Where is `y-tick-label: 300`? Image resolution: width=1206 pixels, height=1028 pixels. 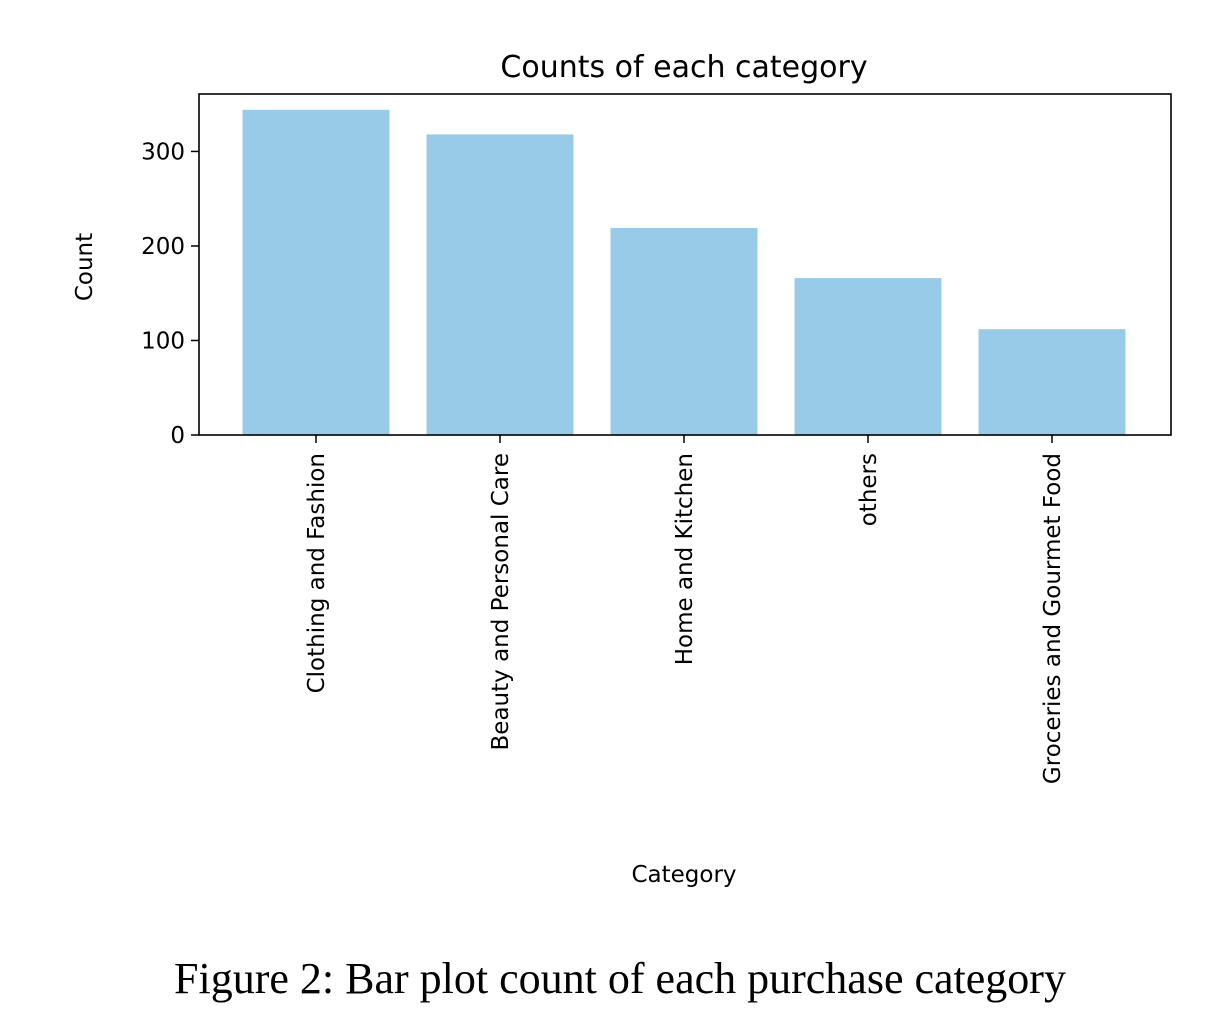 y-tick-label: 300 is located at coordinates (163, 152).